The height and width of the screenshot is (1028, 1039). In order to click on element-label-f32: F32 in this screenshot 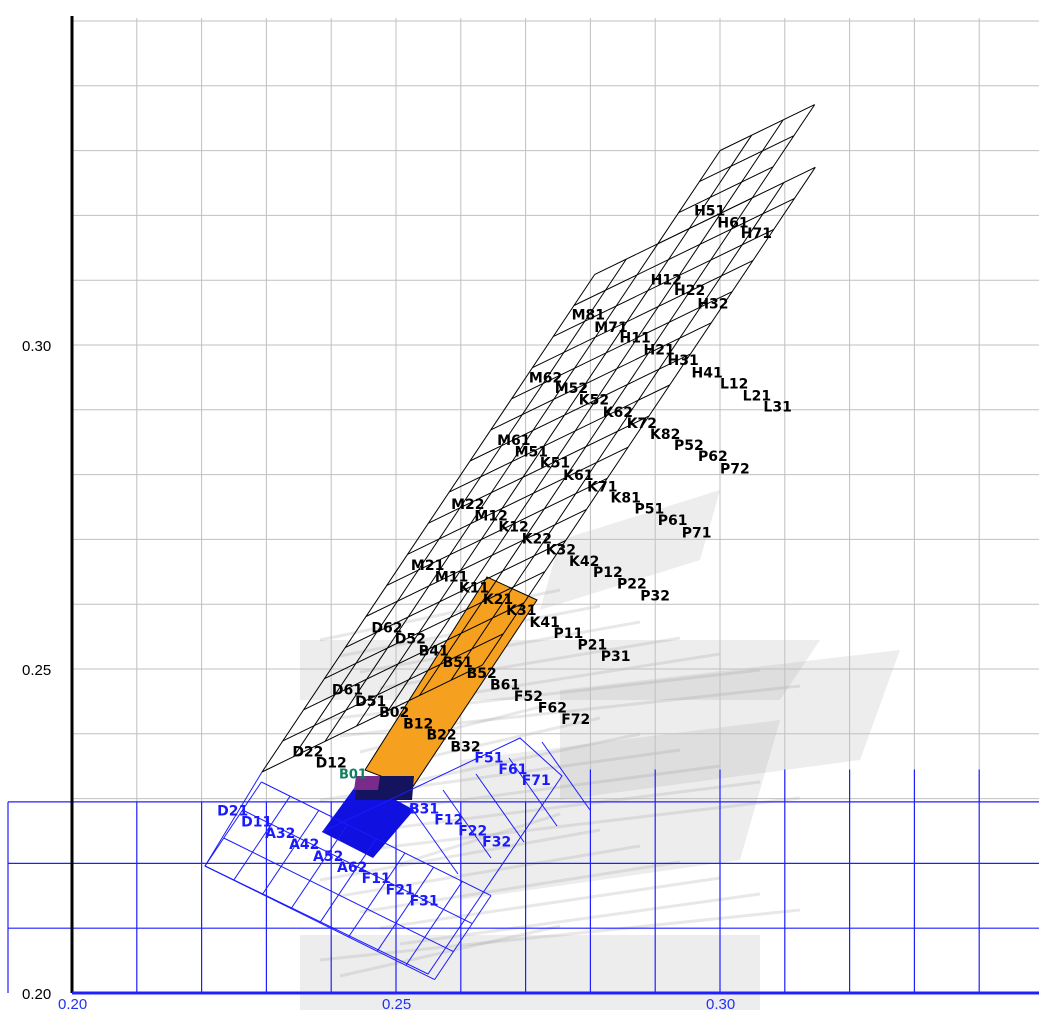, I will do `click(496, 843)`.